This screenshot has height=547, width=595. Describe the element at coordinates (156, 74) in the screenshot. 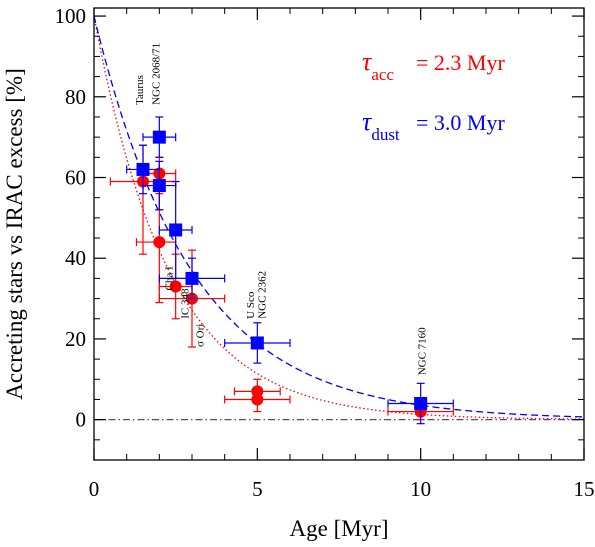

I see `cluster-label: NGC 2068/71` at that location.